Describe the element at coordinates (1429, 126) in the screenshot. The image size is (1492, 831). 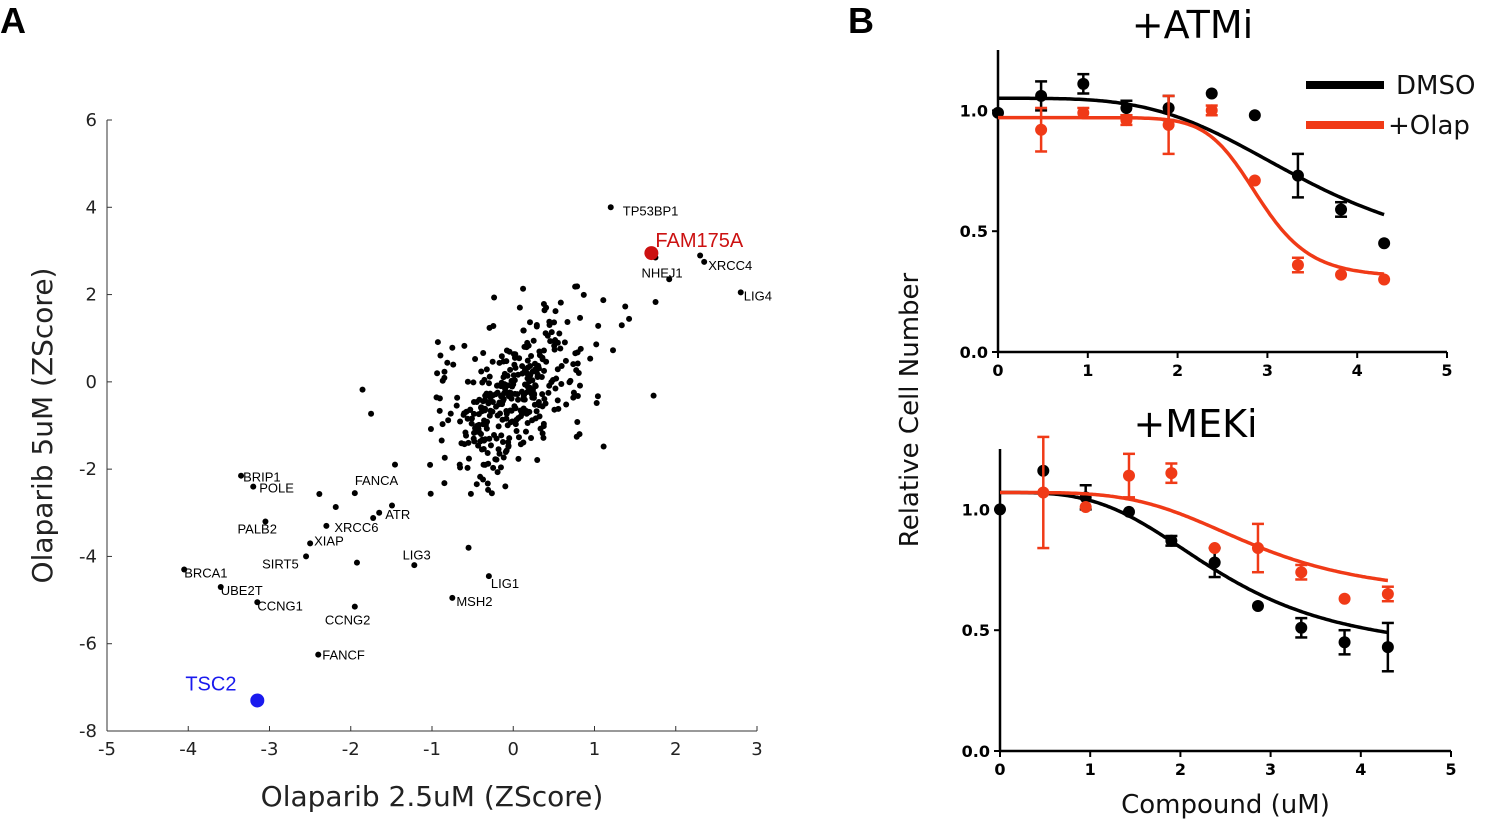
I see `legend-label: +Olap` at that location.